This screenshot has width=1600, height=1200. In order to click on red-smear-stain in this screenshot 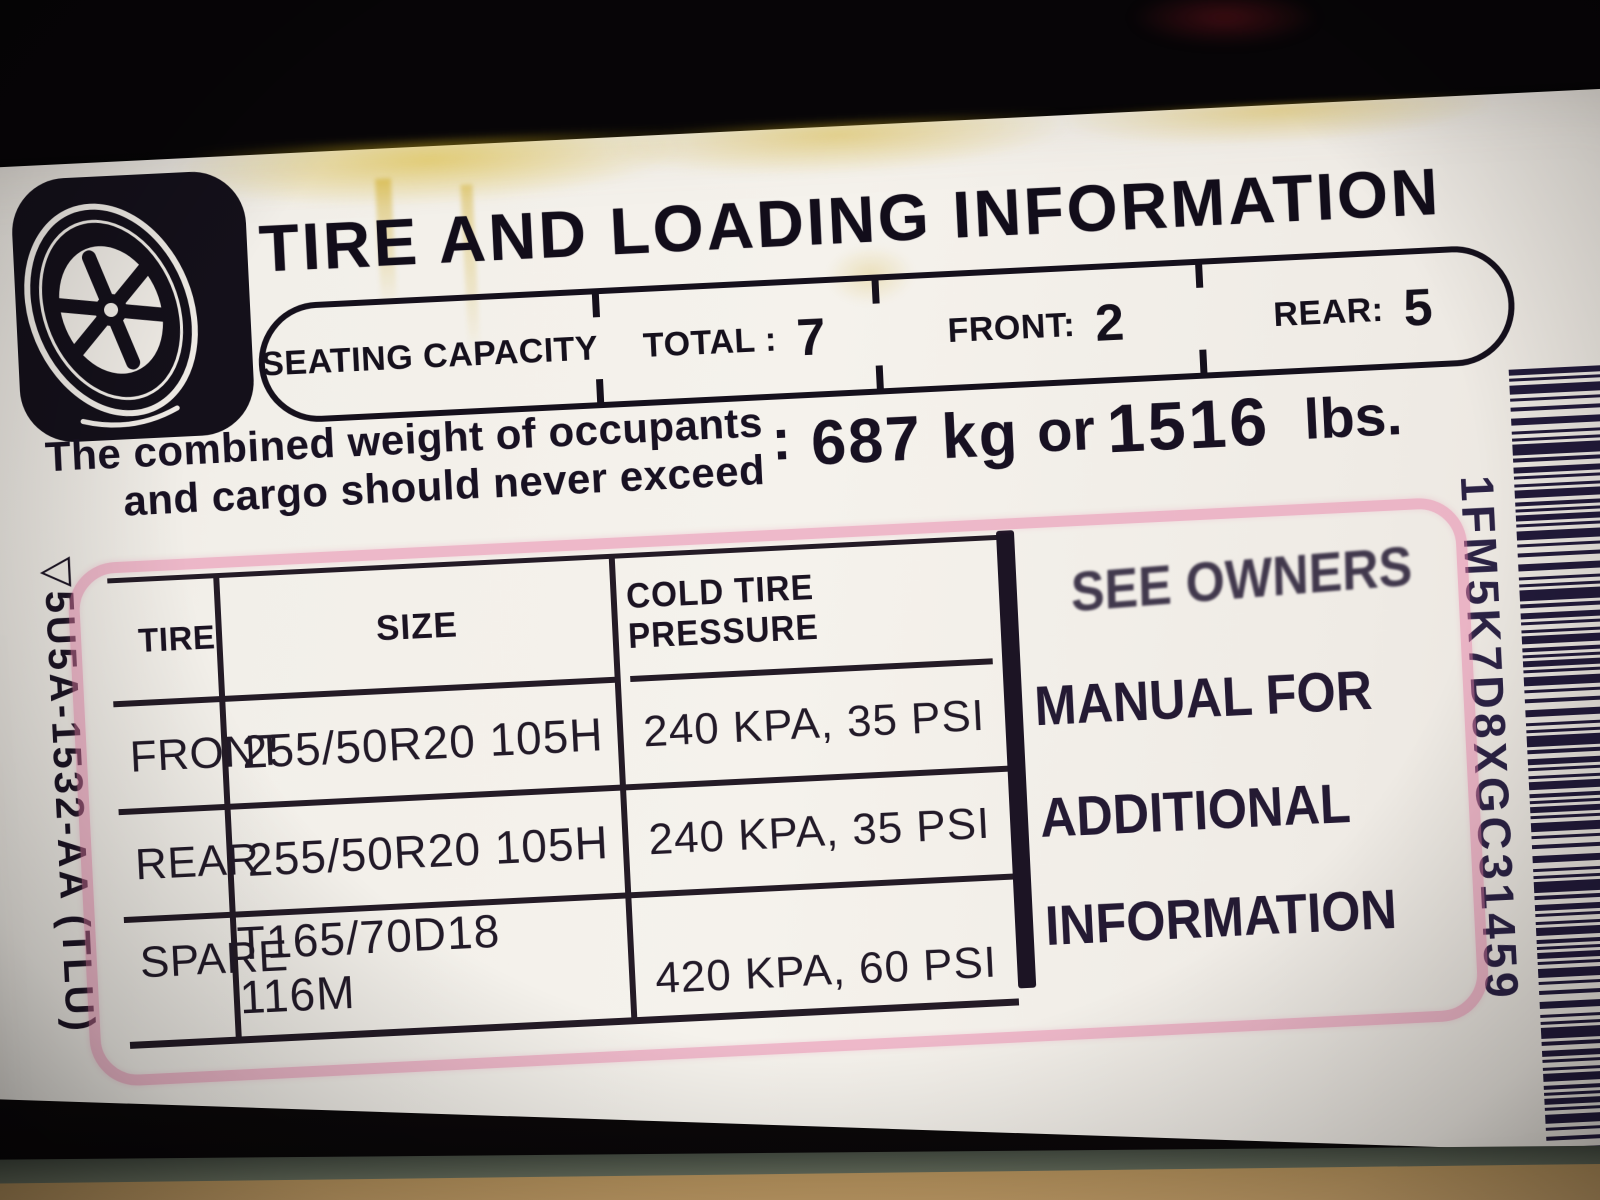, I will do `click(1225, 22)`.